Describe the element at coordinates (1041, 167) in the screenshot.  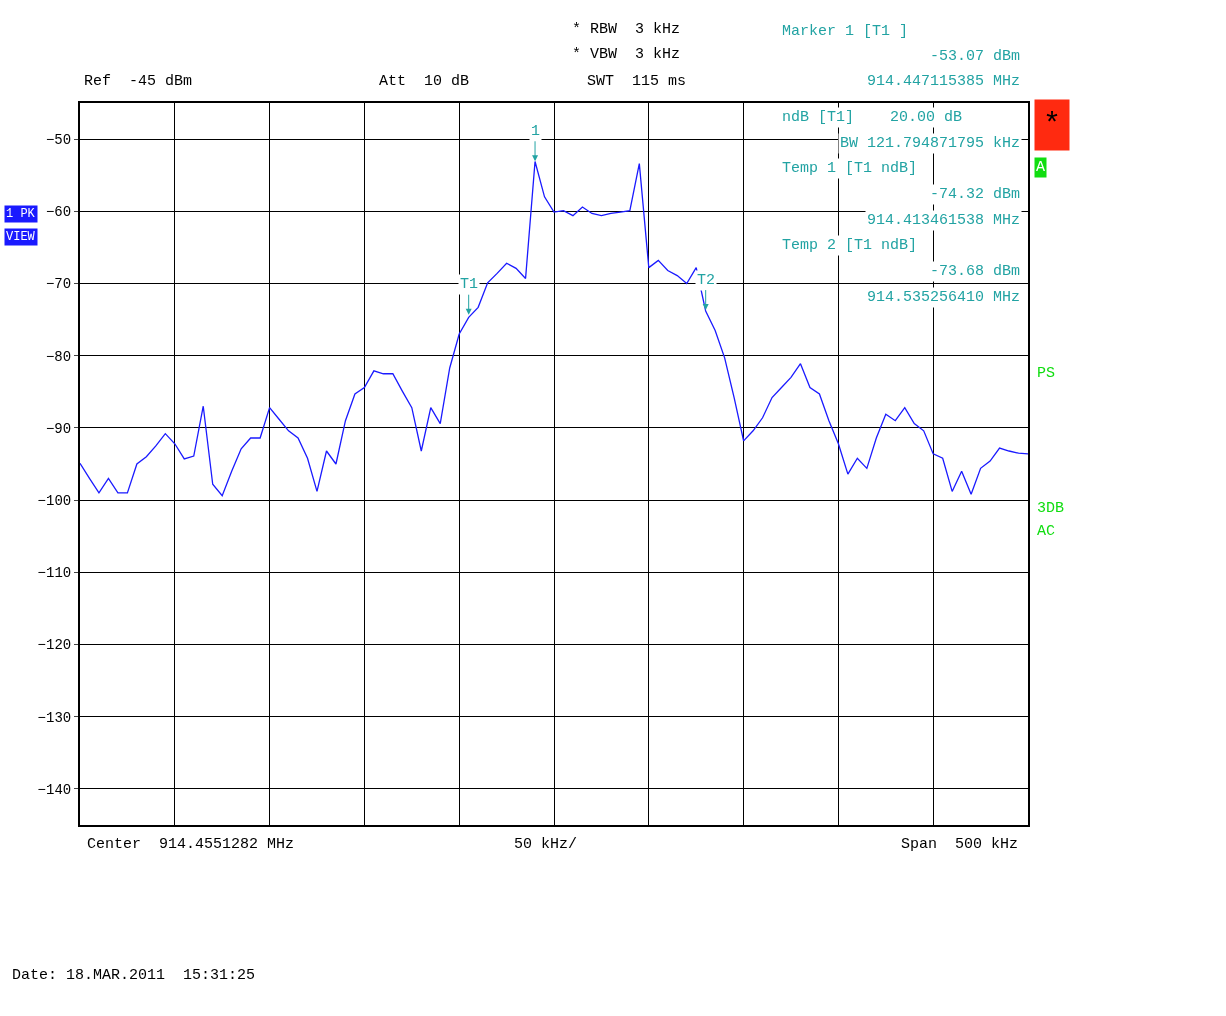
I see `text: A` at that location.